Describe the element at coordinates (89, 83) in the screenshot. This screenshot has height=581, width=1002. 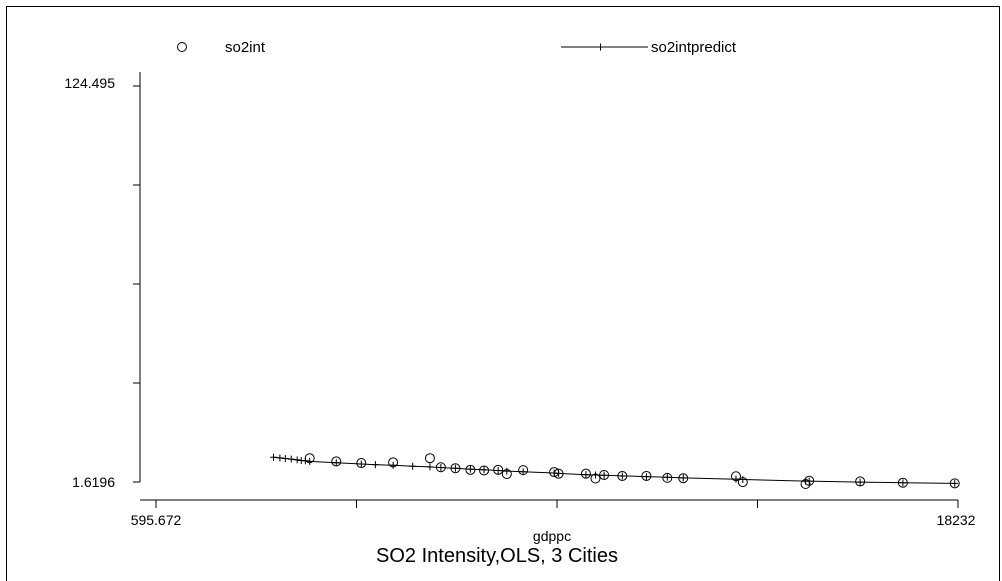
I see `y-tick-label-max: 124.495` at that location.